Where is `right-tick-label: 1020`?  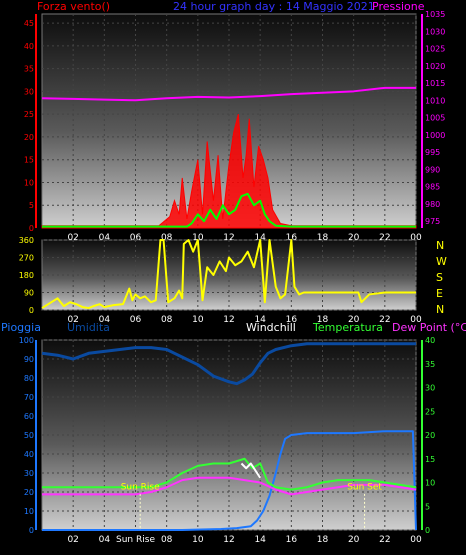
right-tick-label: 1020 is located at coordinates (435, 66).